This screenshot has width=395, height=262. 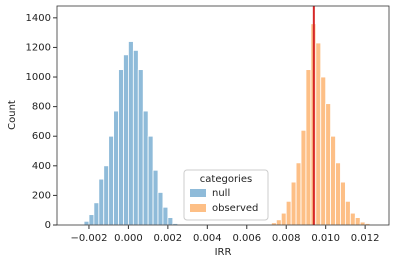 What do you see at coordinates (41, 107) in the screenshot?
I see `y-tick-label: 800` at bounding box center [41, 107].